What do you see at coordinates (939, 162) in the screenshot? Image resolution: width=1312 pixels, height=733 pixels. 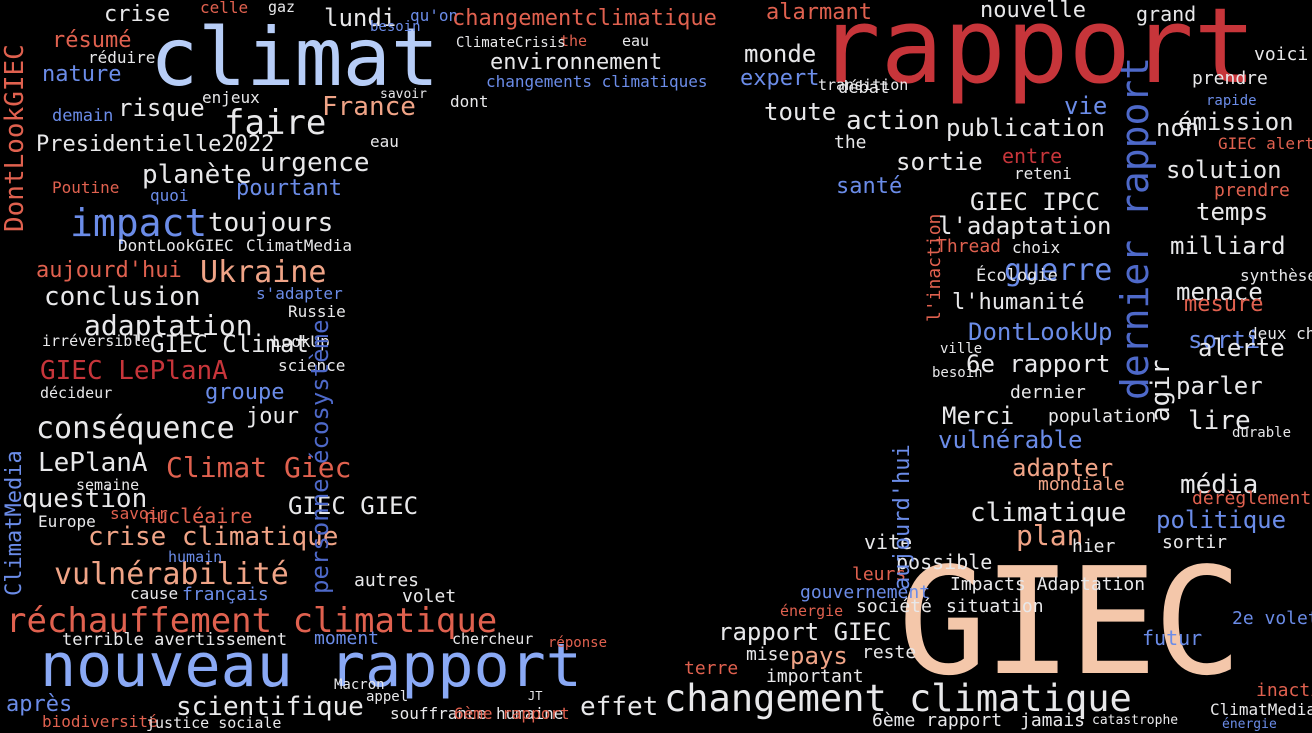 I see `word-sortie: sortie` at bounding box center [939, 162].